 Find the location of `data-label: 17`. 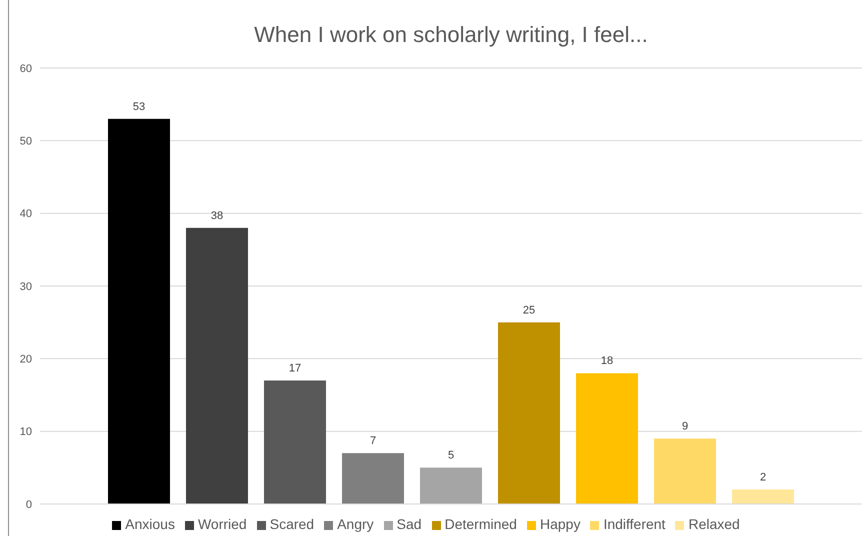

data-label: 17 is located at coordinates (295, 368).